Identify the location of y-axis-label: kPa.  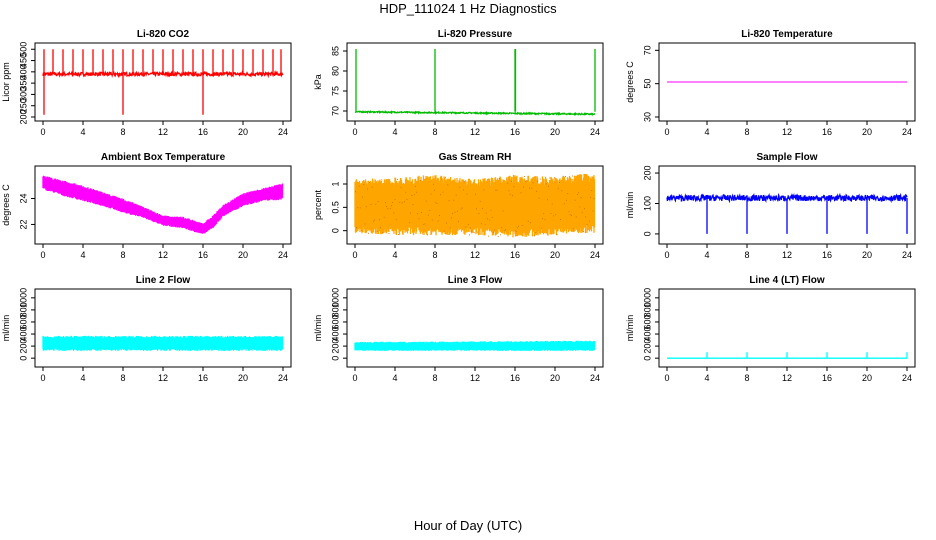
(318, 82).